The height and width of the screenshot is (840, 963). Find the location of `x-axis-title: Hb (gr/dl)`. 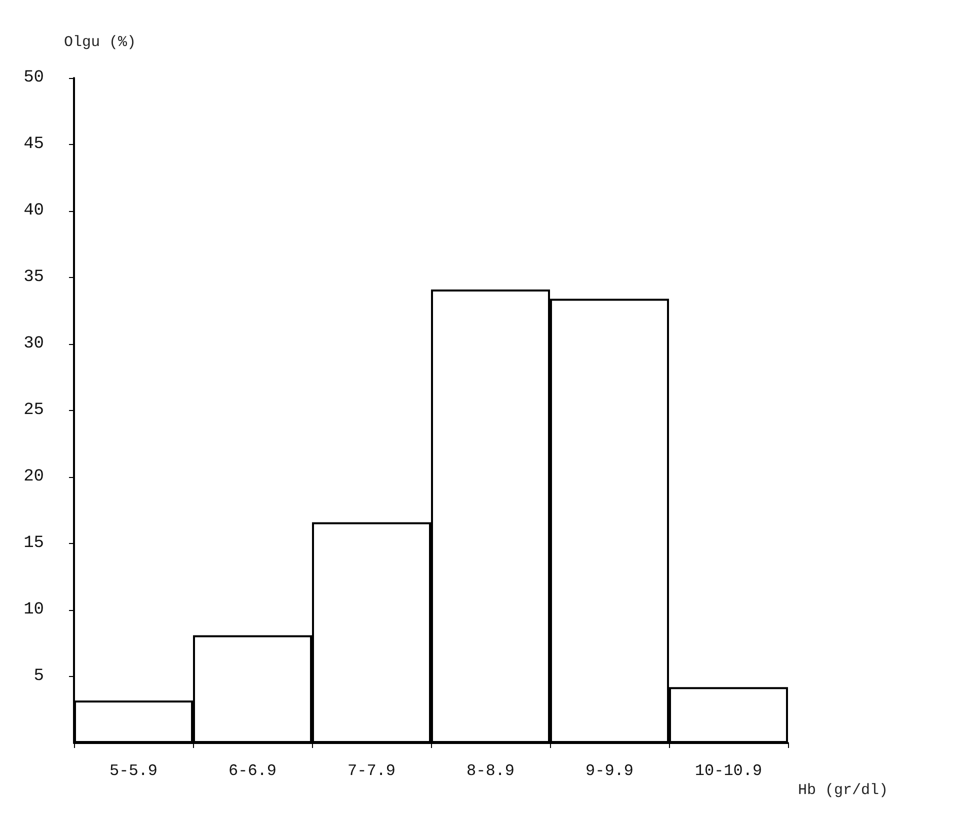

x-axis-title: Hb (gr/dl) is located at coordinates (843, 790).